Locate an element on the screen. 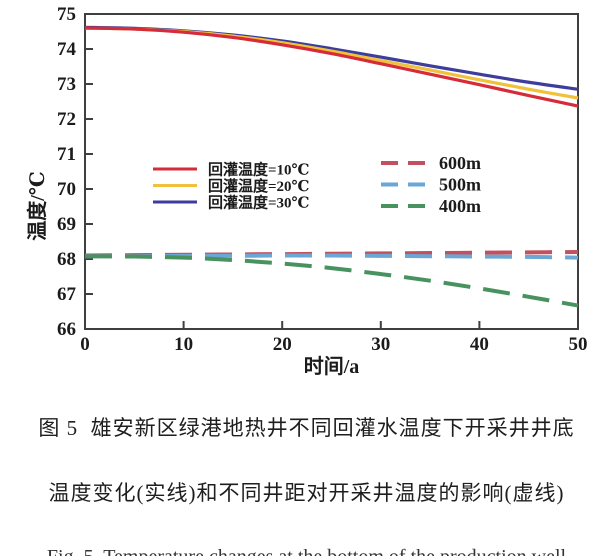 The width and height of the screenshot is (613, 556). caption-zh-line1: 图 5 雄安新区绿港地热井不同回灌水温度下开采井井底 is located at coordinates (306, 428).